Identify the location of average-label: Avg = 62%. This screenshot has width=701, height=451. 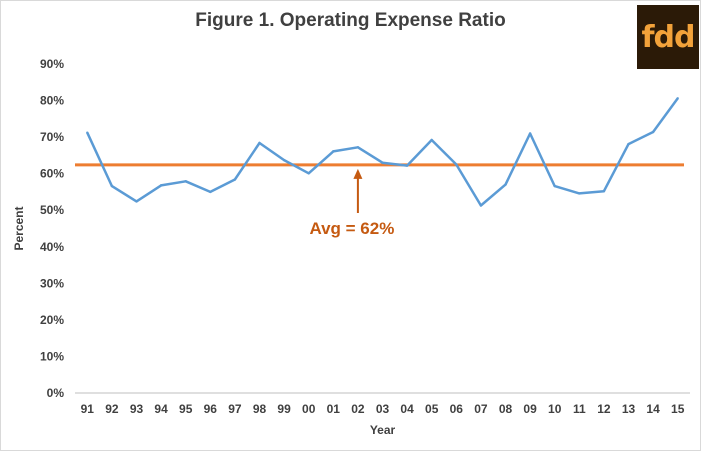
(351, 228).